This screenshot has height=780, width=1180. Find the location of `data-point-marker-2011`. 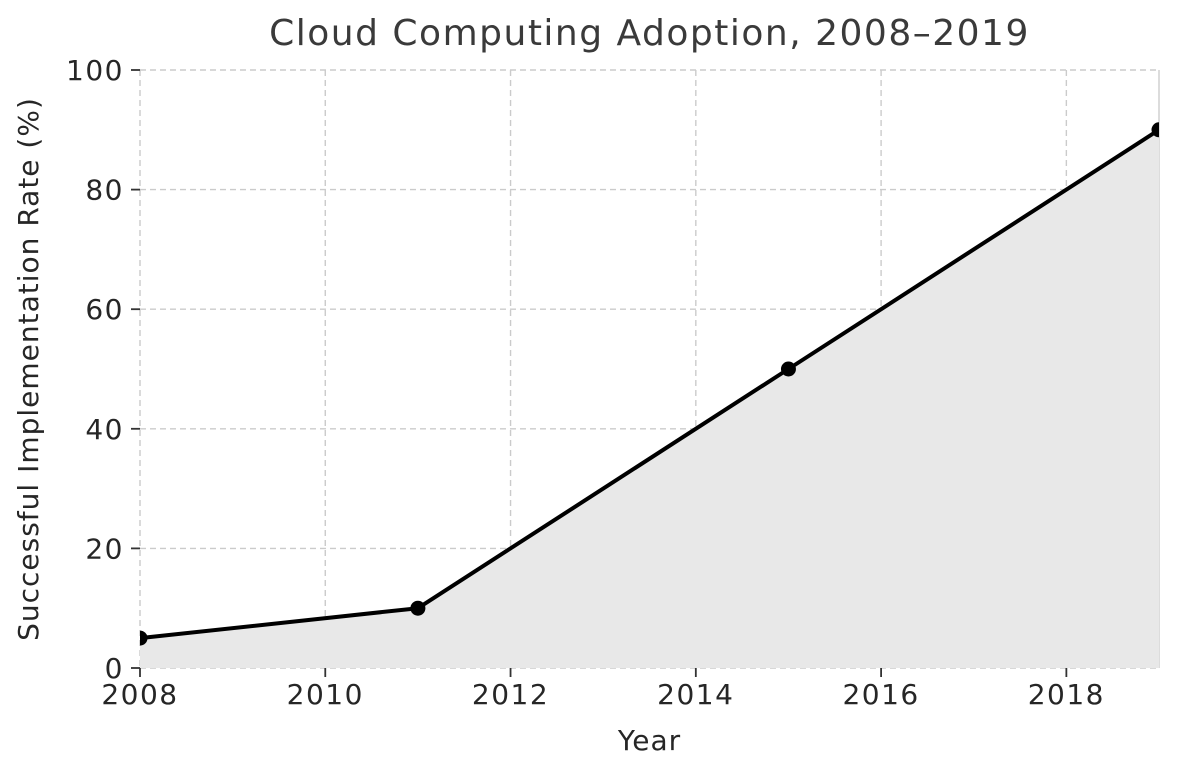

data-point-marker-2011 is located at coordinates (418, 608).